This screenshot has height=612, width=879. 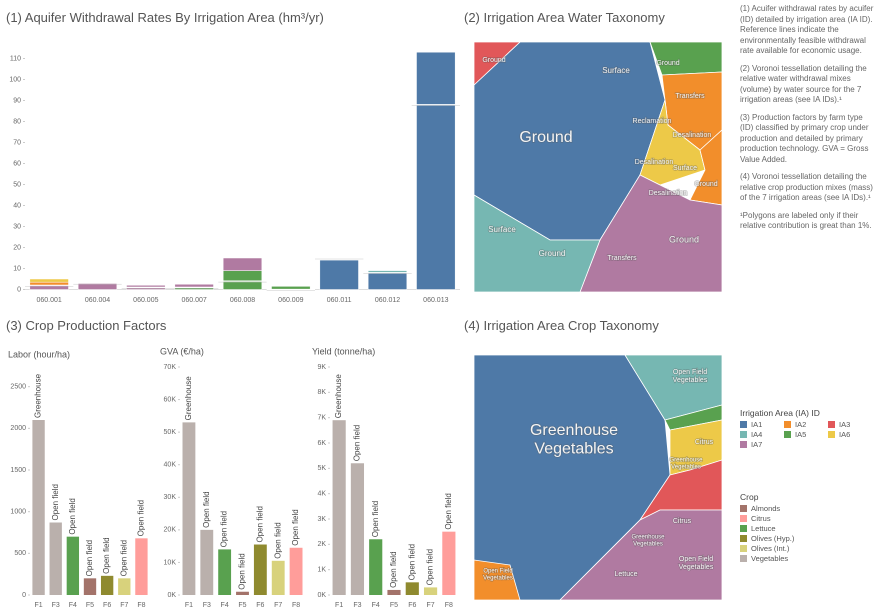 What do you see at coordinates (18, 428) in the screenshot?
I see `y-tick-label: 2000` at bounding box center [18, 428].